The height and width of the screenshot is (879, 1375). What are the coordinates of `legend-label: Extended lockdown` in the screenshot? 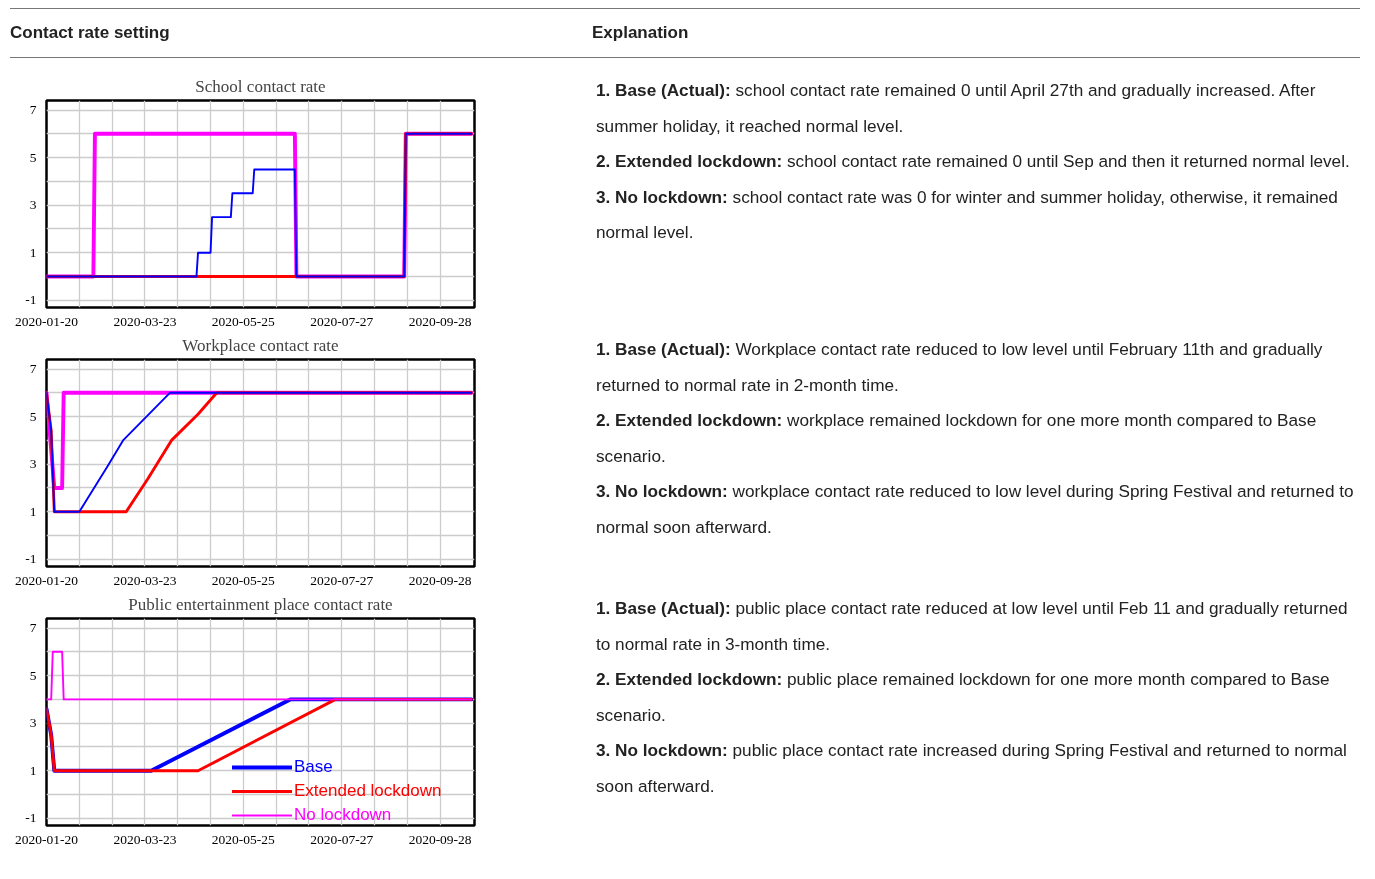 It's located at (368, 791).